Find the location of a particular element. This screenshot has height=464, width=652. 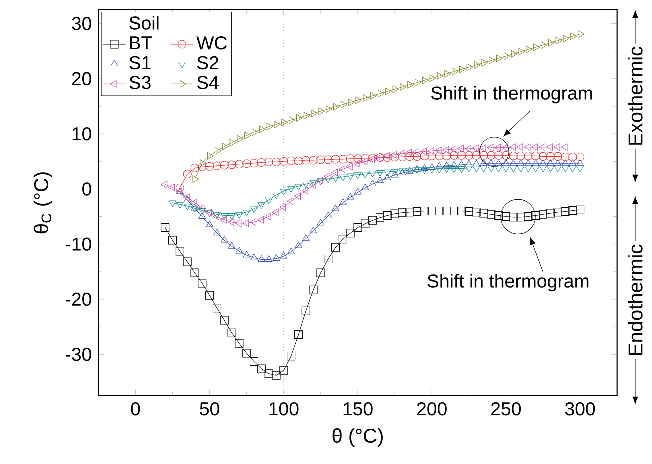

text: Endothermic is located at coordinates (635, 299).